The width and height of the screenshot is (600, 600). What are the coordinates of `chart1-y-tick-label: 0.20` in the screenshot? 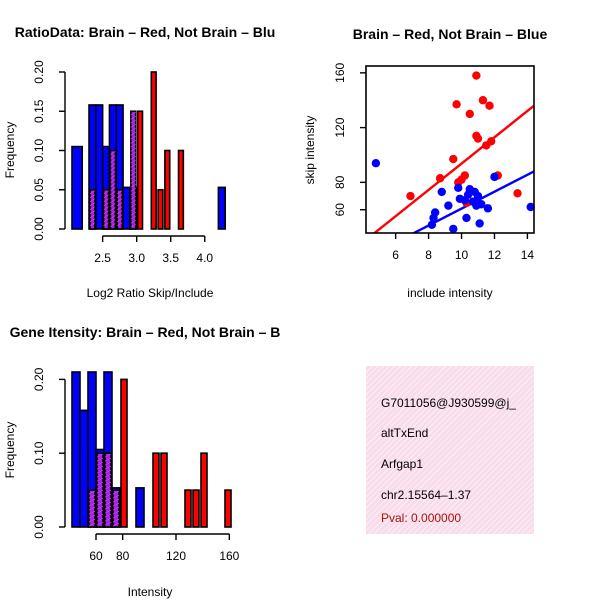 It's located at (39, 72).